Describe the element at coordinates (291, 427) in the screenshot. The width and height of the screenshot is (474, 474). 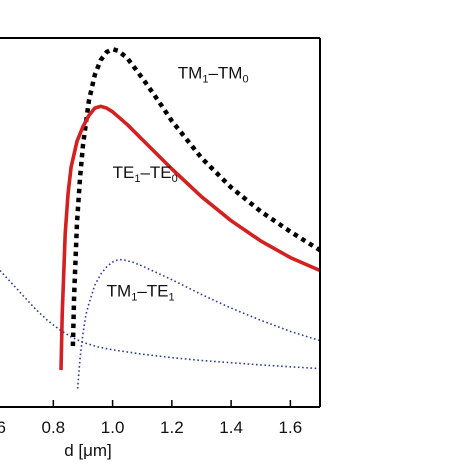
I see `x-tick-label: 1.6` at that location.